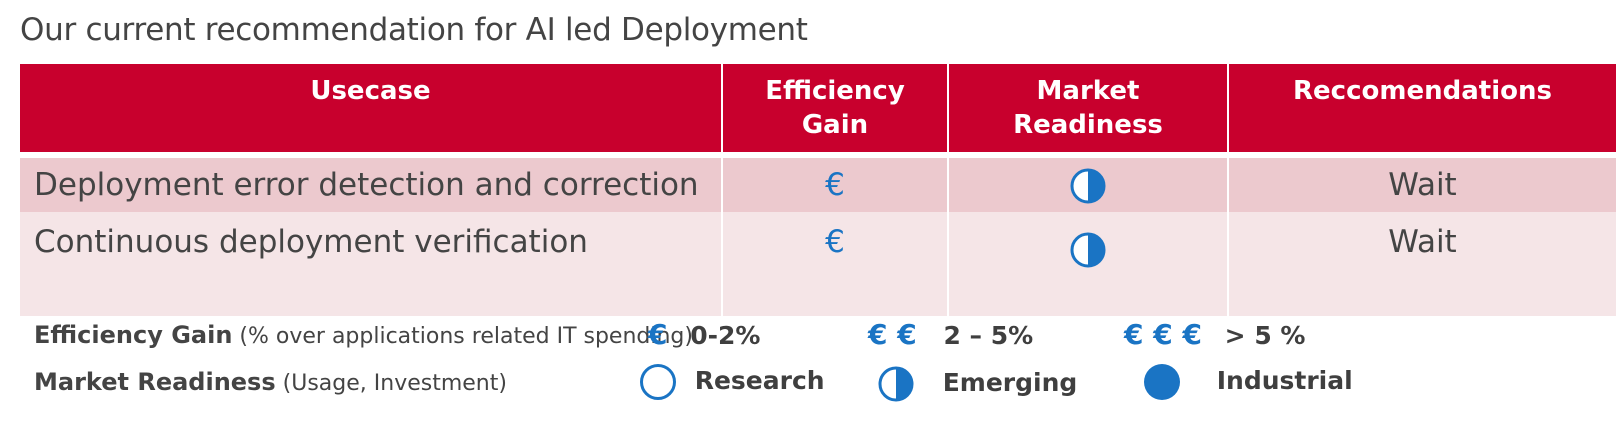 The width and height of the screenshot is (1617, 427). I want to click on legend-efficiency-item: € 0-2%, so click(704, 334).